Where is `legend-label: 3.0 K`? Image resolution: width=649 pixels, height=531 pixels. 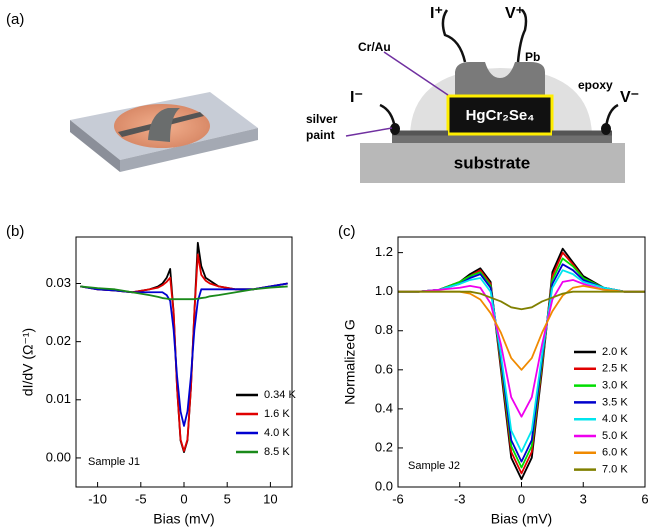 legend-label: 3.0 K is located at coordinates (615, 386).